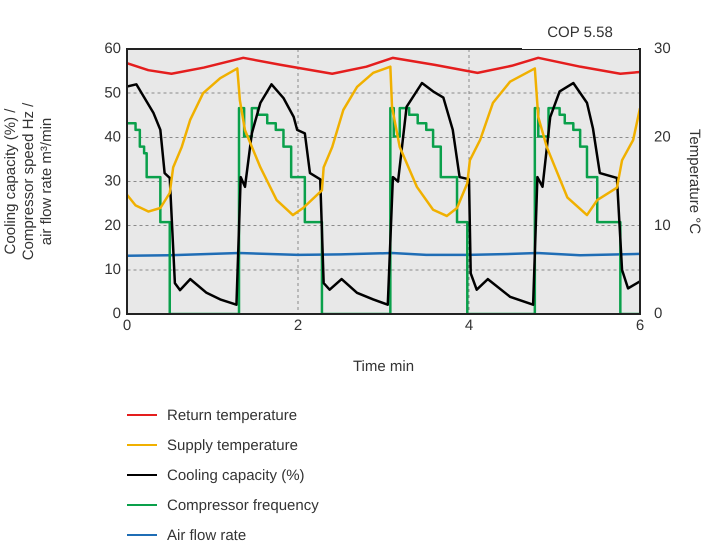 The width and height of the screenshot is (705, 547). I want to click on y-tick-label: 30, so click(112, 181).